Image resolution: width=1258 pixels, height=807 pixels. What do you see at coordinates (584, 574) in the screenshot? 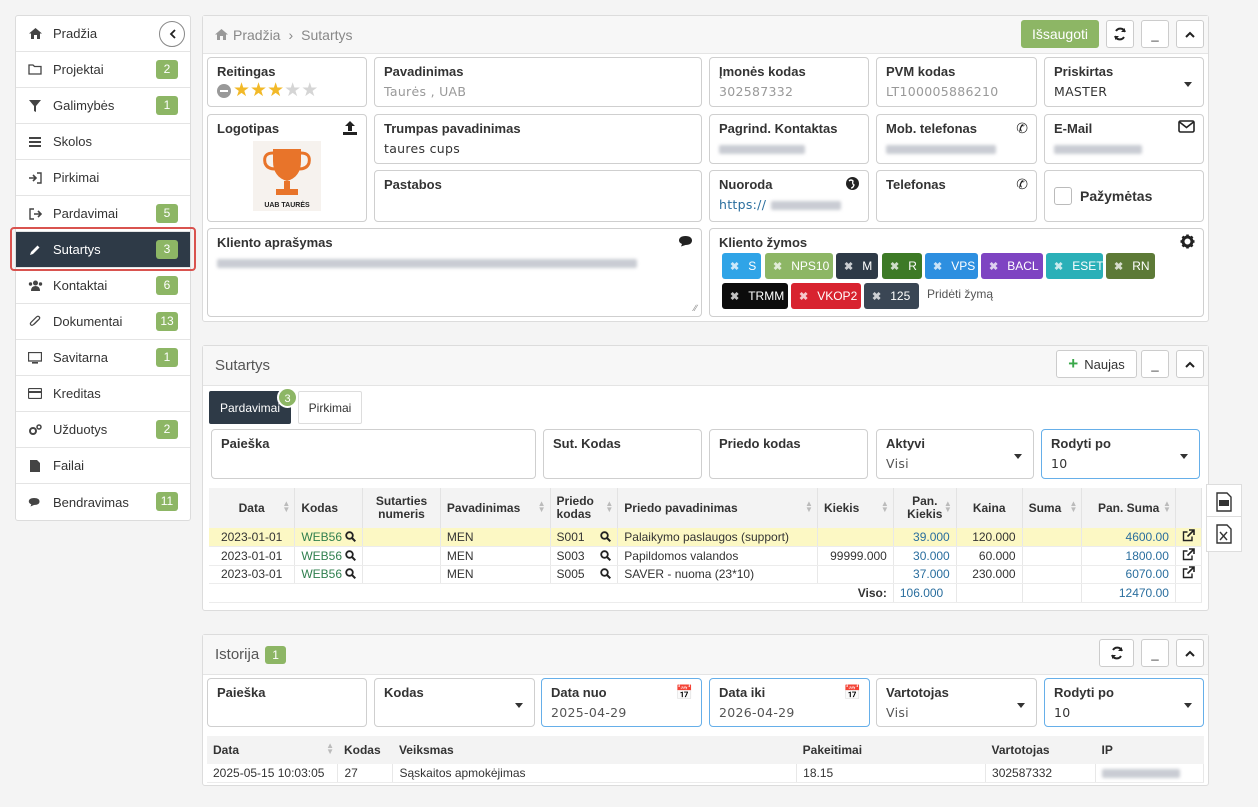
I see `cell-appendix-code: S005` at bounding box center [584, 574].